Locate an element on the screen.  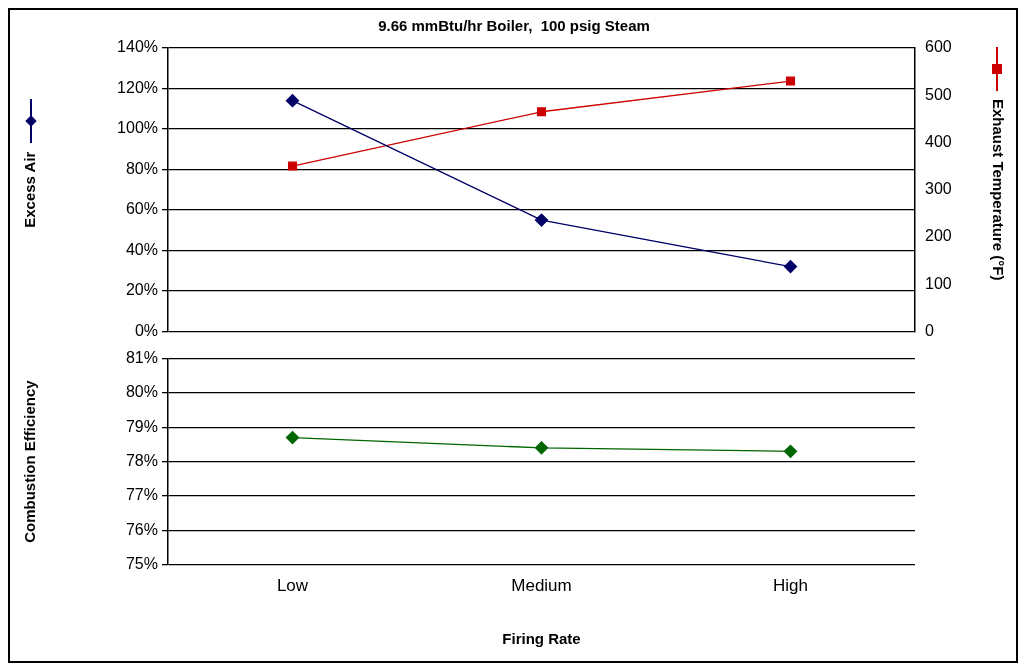
y-tick-label: 100% is located at coordinates (137, 128).